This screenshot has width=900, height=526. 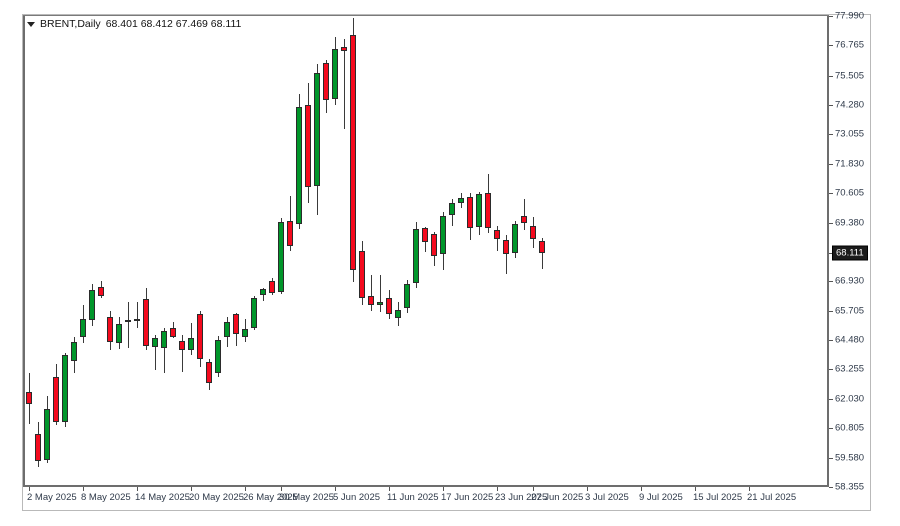 What do you see at coordinates (850, 311) in the screenshot?
I see `price-axis-label: 65.705` at bounding box center [850, 311].